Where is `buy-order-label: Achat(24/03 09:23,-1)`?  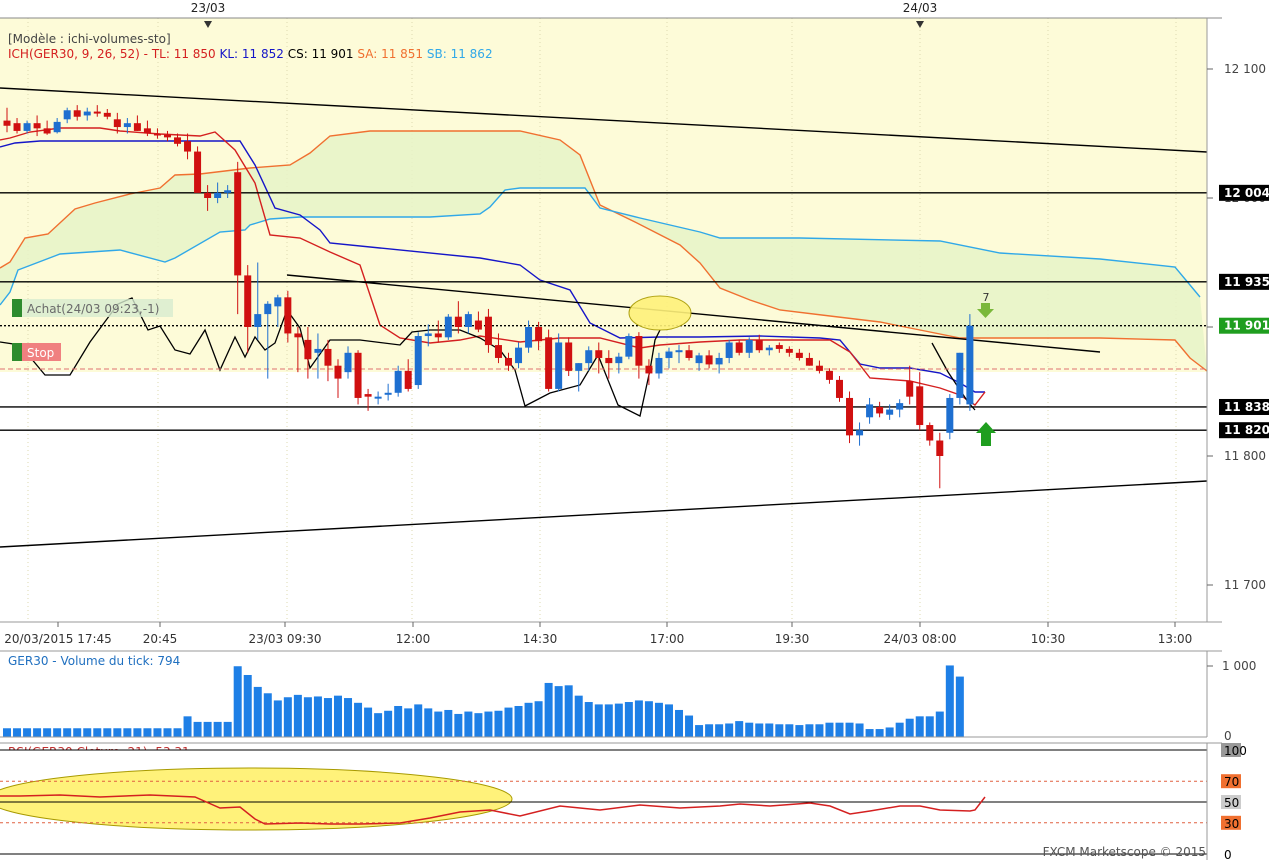
buy-order-label: Achat(24/03 09:23,-1) is located at coordinates (93, 309).